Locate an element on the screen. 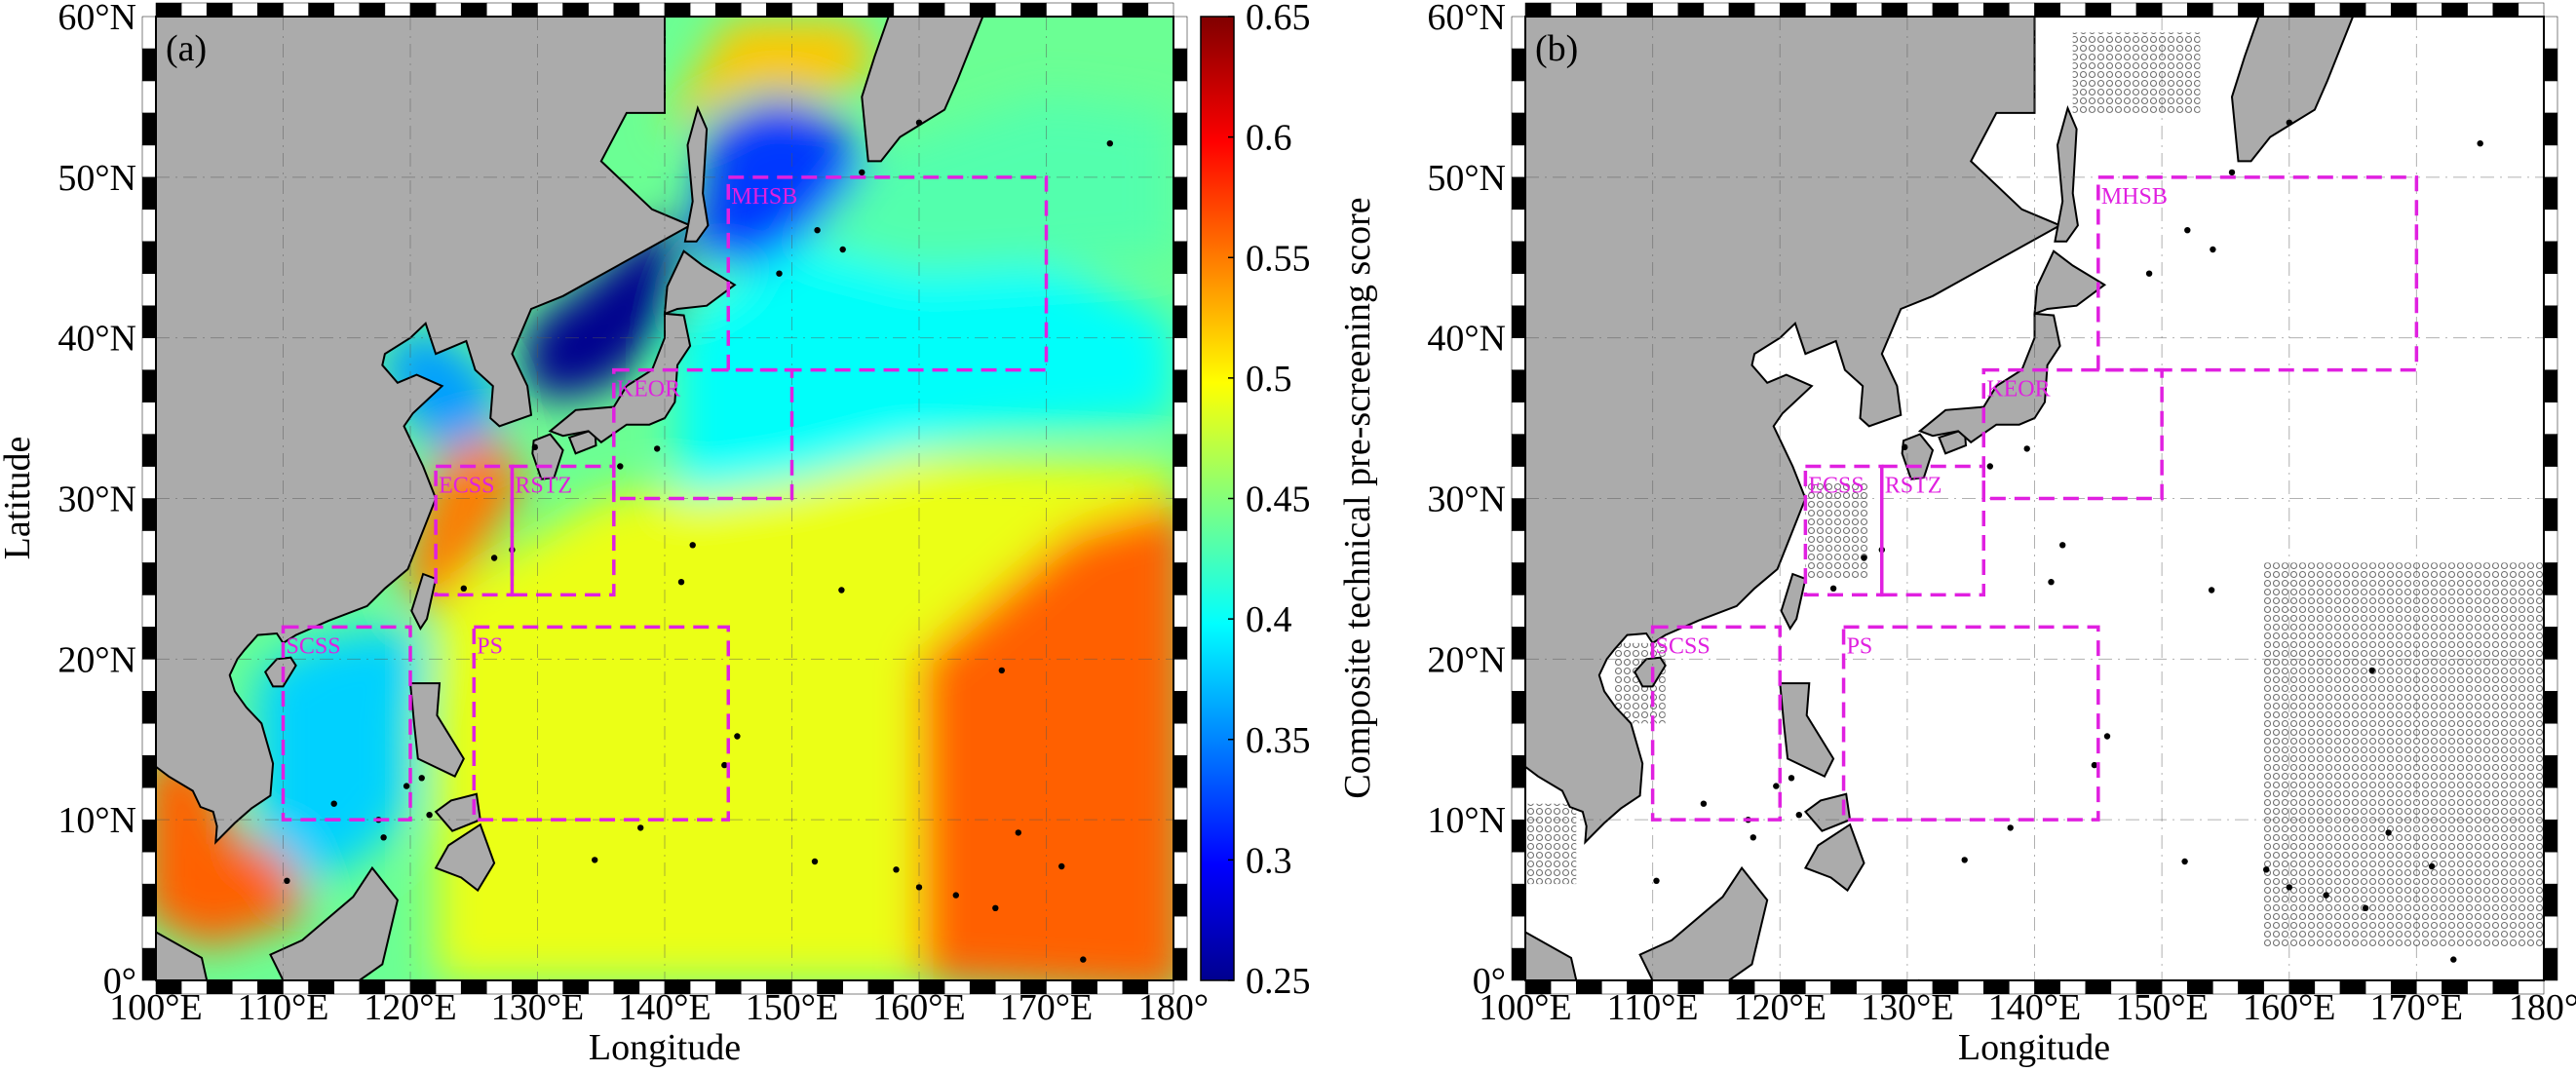 The width and height of the screenshot is (2576, 1072). landmass-mindanao is located at coordinates (1834, 858).